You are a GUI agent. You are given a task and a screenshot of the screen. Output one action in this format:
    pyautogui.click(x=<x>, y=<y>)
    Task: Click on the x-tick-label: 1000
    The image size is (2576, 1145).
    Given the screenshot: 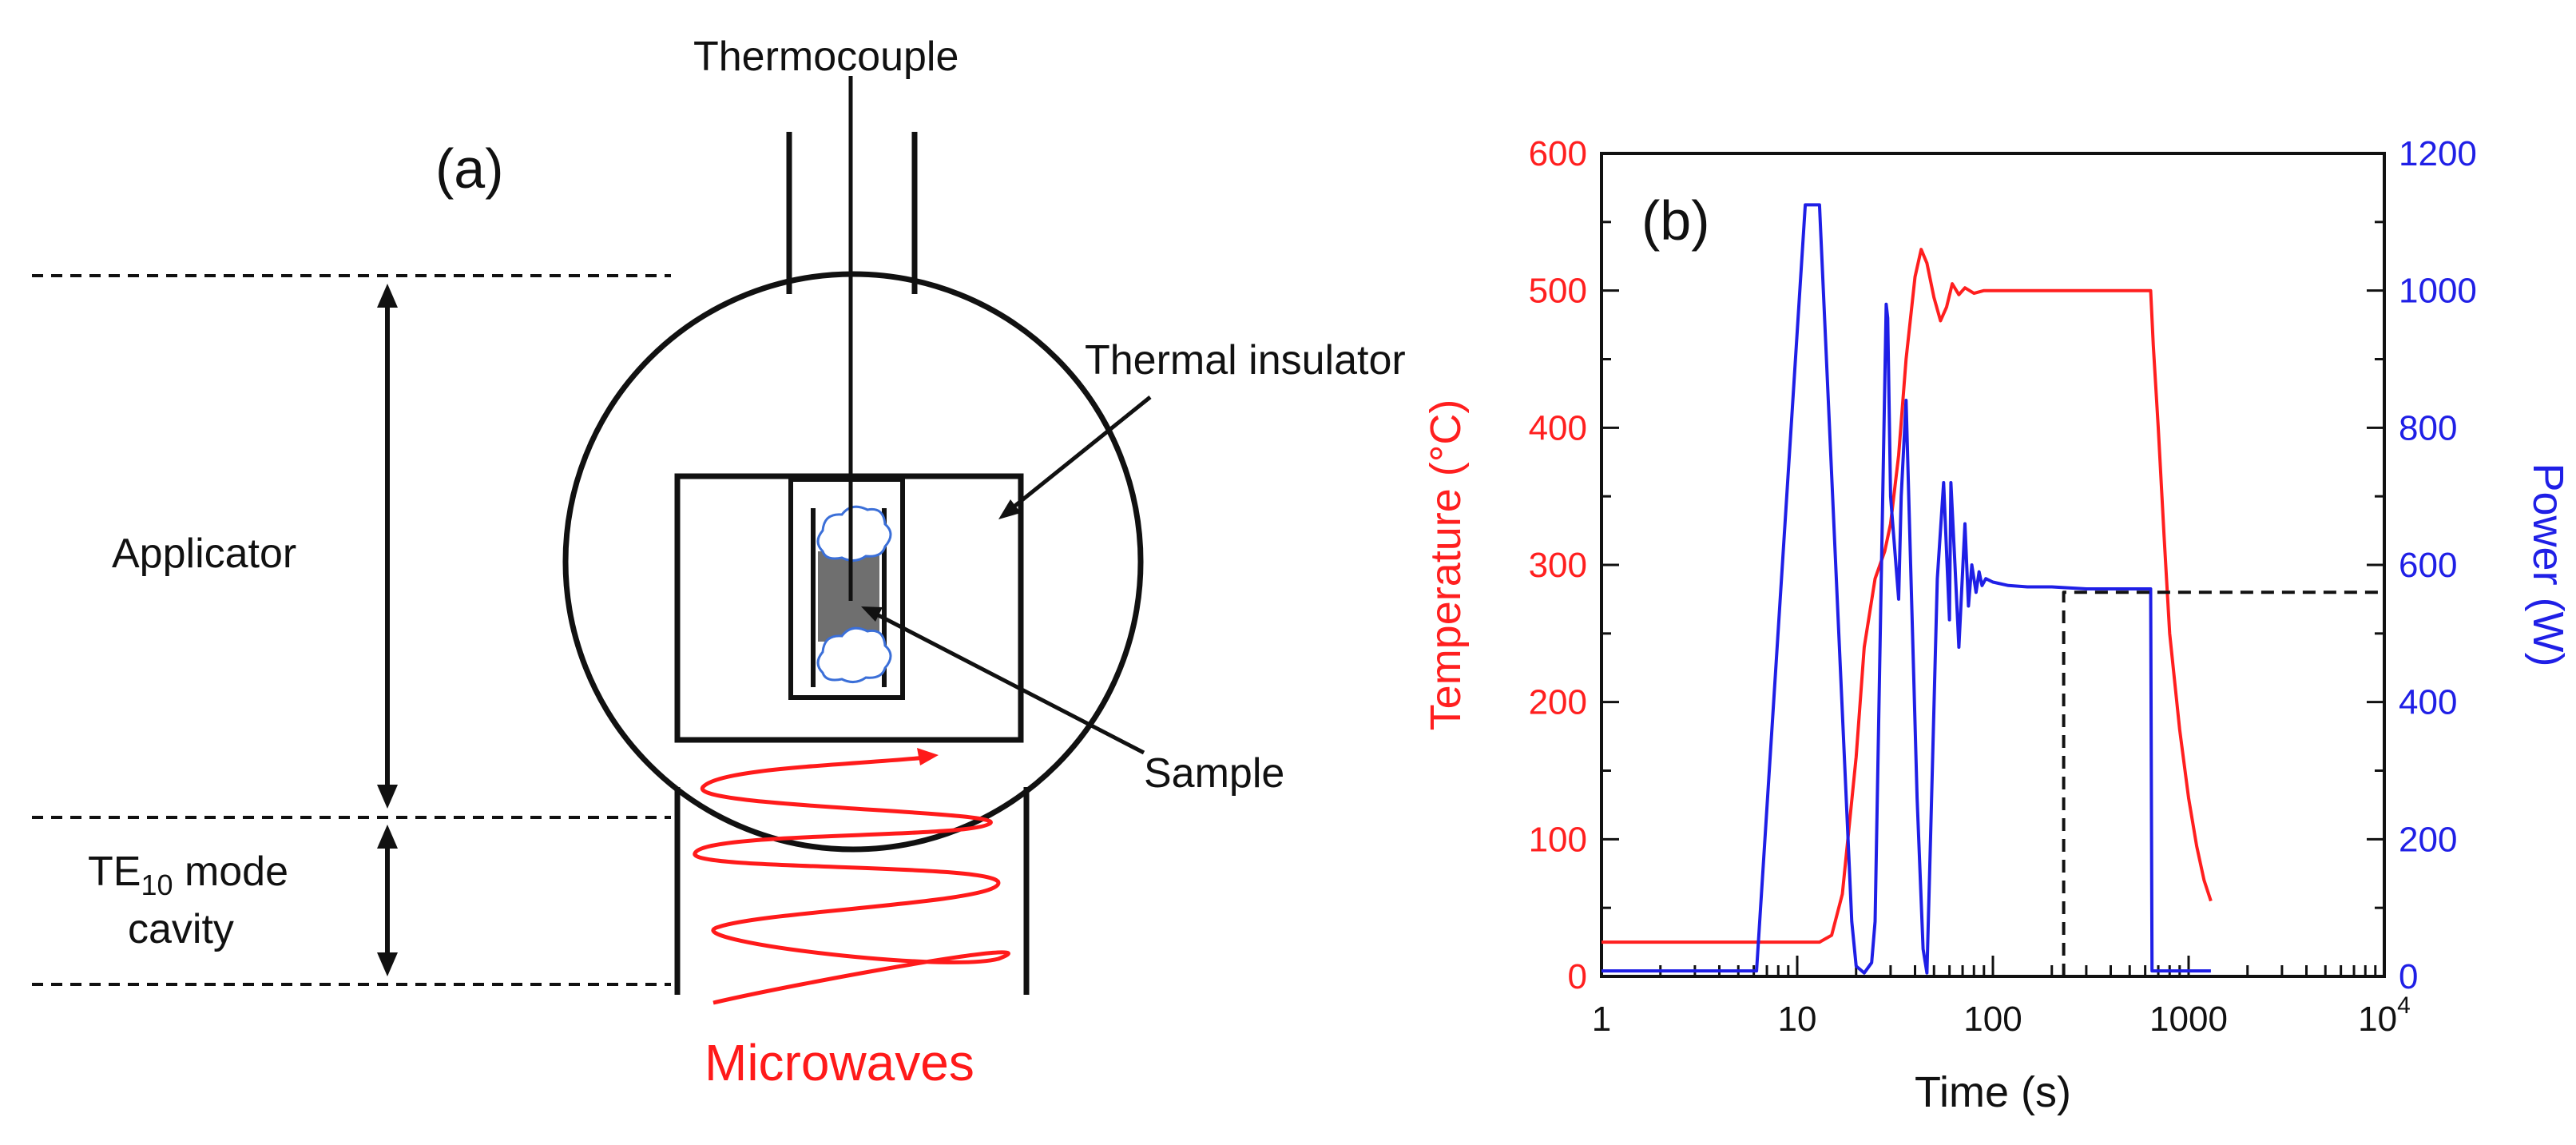 What is the action you would take?
    pyautogui.click(x=2188, y=1019)
    